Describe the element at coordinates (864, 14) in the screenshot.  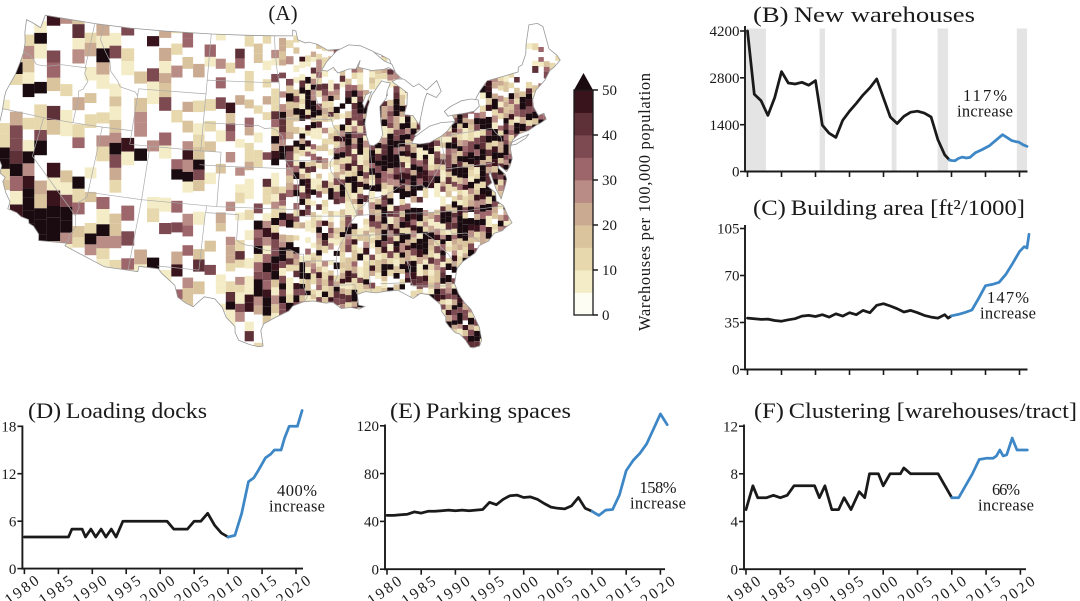
I see `svg-text: (B) New warehouses` at that location.